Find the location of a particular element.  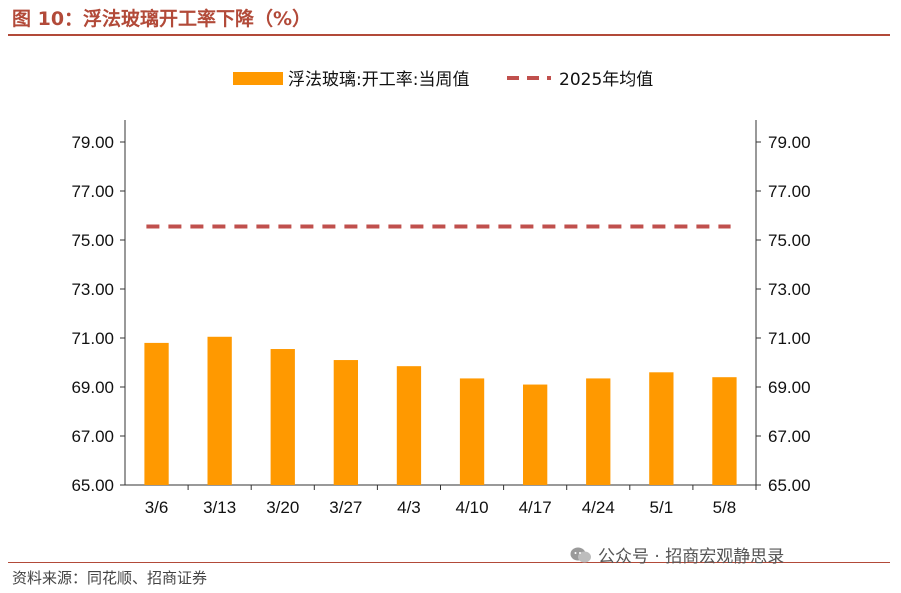

y-tick-label-right: 75.00 is located at coordinates (789, 240).